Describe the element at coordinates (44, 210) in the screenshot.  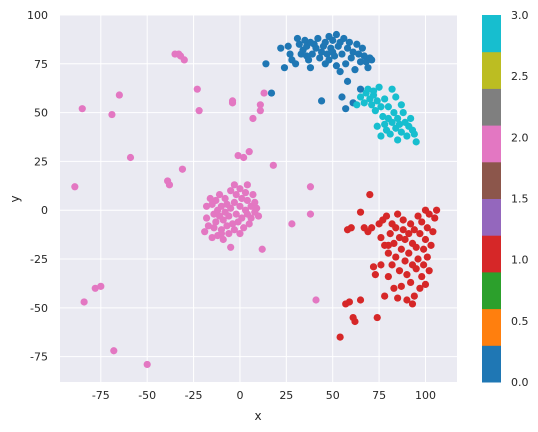
I see `y-tick-label: 0` at that location.